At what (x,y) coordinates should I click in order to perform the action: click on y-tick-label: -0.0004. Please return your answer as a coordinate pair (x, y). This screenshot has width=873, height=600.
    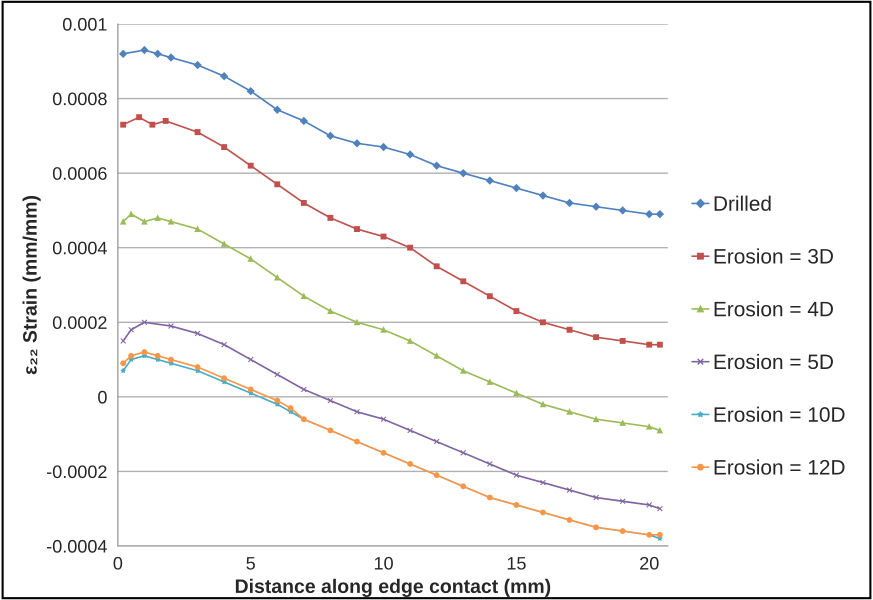
    Looking at the image, I should click on (77, 546).